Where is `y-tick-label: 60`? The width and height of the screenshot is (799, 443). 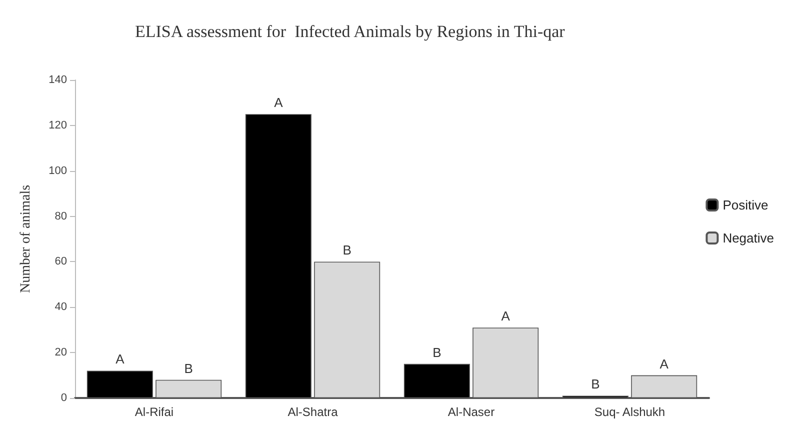
y-tick-label: 60 is located at coordinates (60, 262).